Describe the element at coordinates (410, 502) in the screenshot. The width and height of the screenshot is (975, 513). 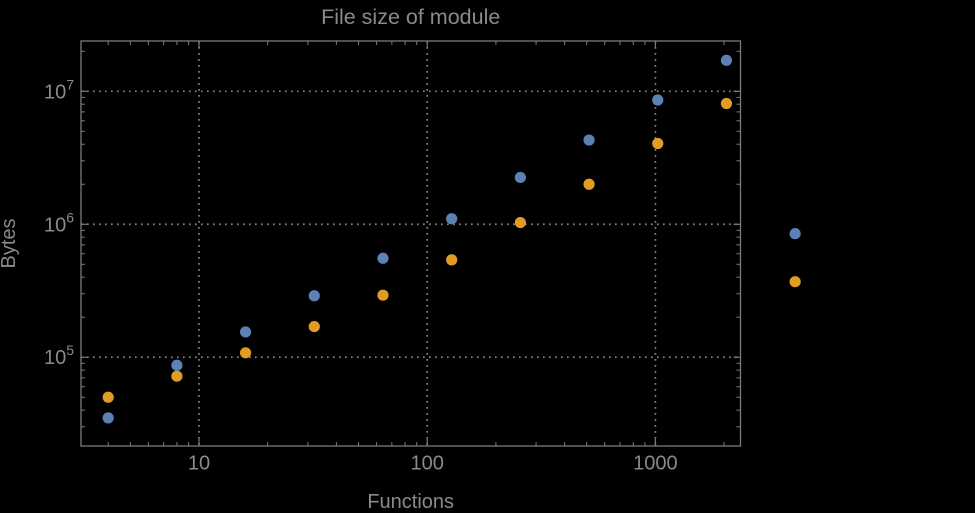
I see `x-axis-label: Functions` at that location.